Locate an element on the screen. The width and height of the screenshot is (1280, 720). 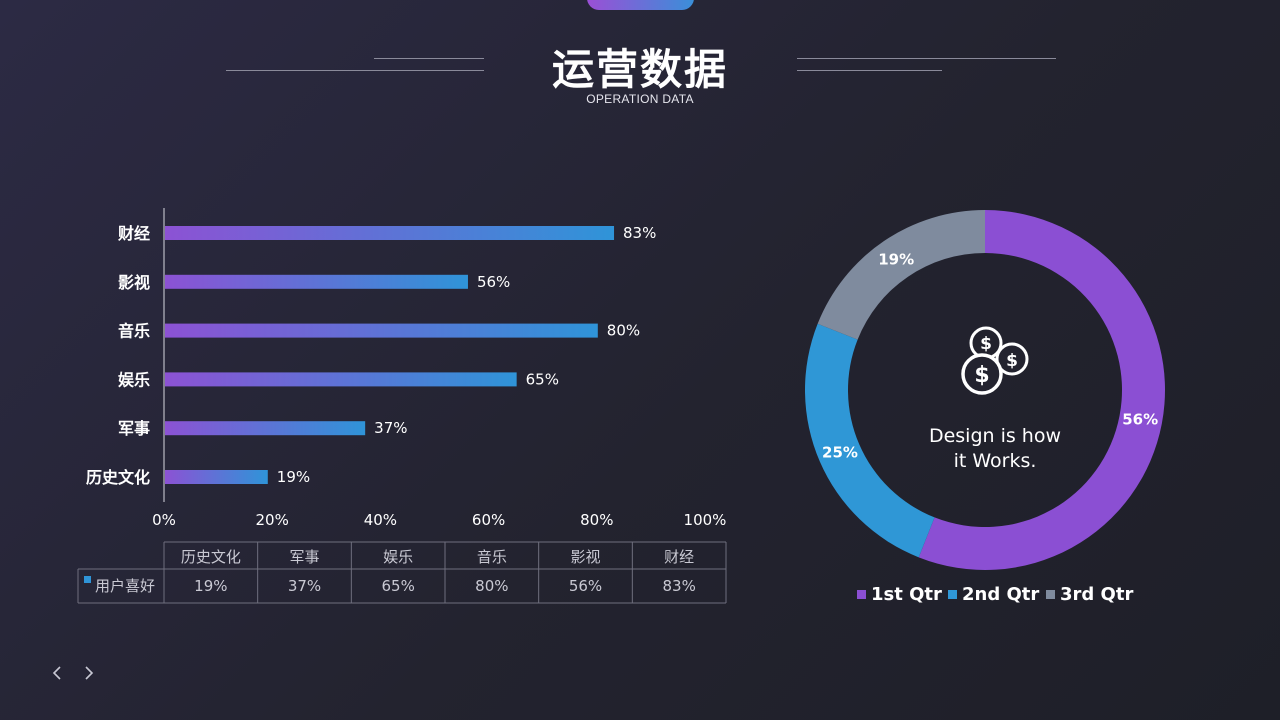
chevron-left-icon is located at coordinates (56, 673).